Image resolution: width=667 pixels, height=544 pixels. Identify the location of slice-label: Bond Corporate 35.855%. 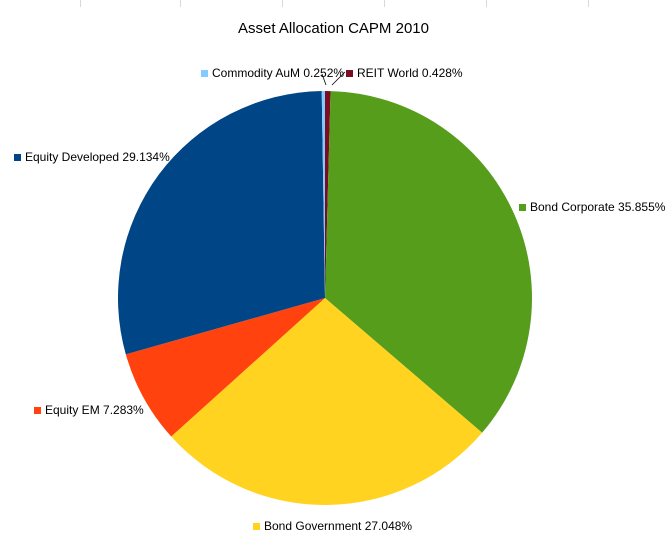
(592, 207).